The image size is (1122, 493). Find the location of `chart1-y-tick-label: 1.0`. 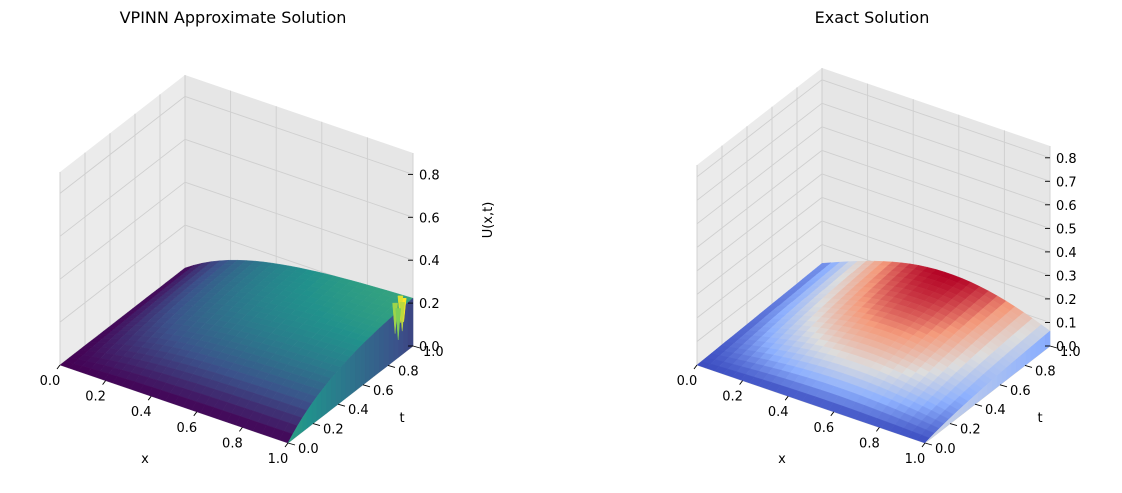

chart1-y-tick-label: 1.0 is located at coordinates (1070, 352).